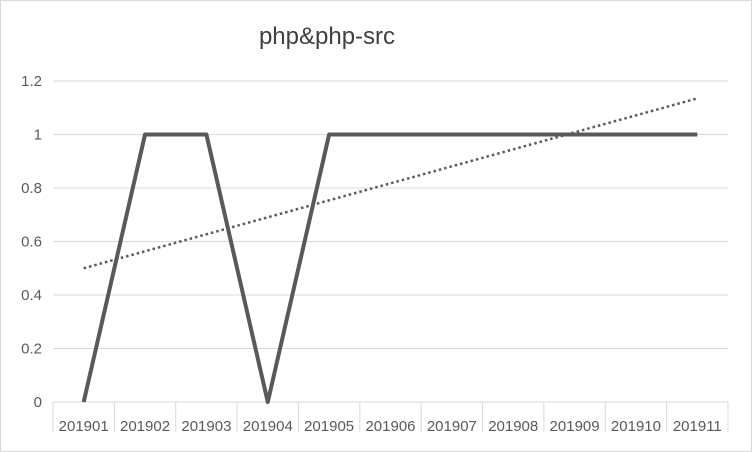 The image size is (752, 452). Describe the element at coordinates (31, 349) in the screenshot. I see `y-tick-label: 0.2` at that location.